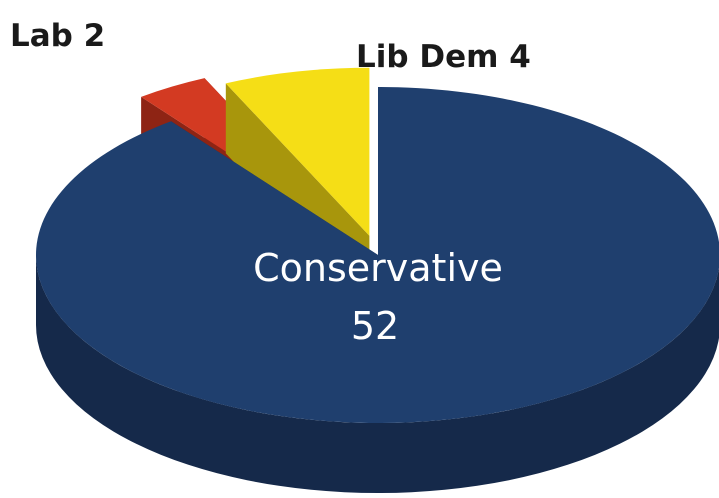 The image size is (719, 498). I want to click on slice-top-lib-dem, so click(297, 151).